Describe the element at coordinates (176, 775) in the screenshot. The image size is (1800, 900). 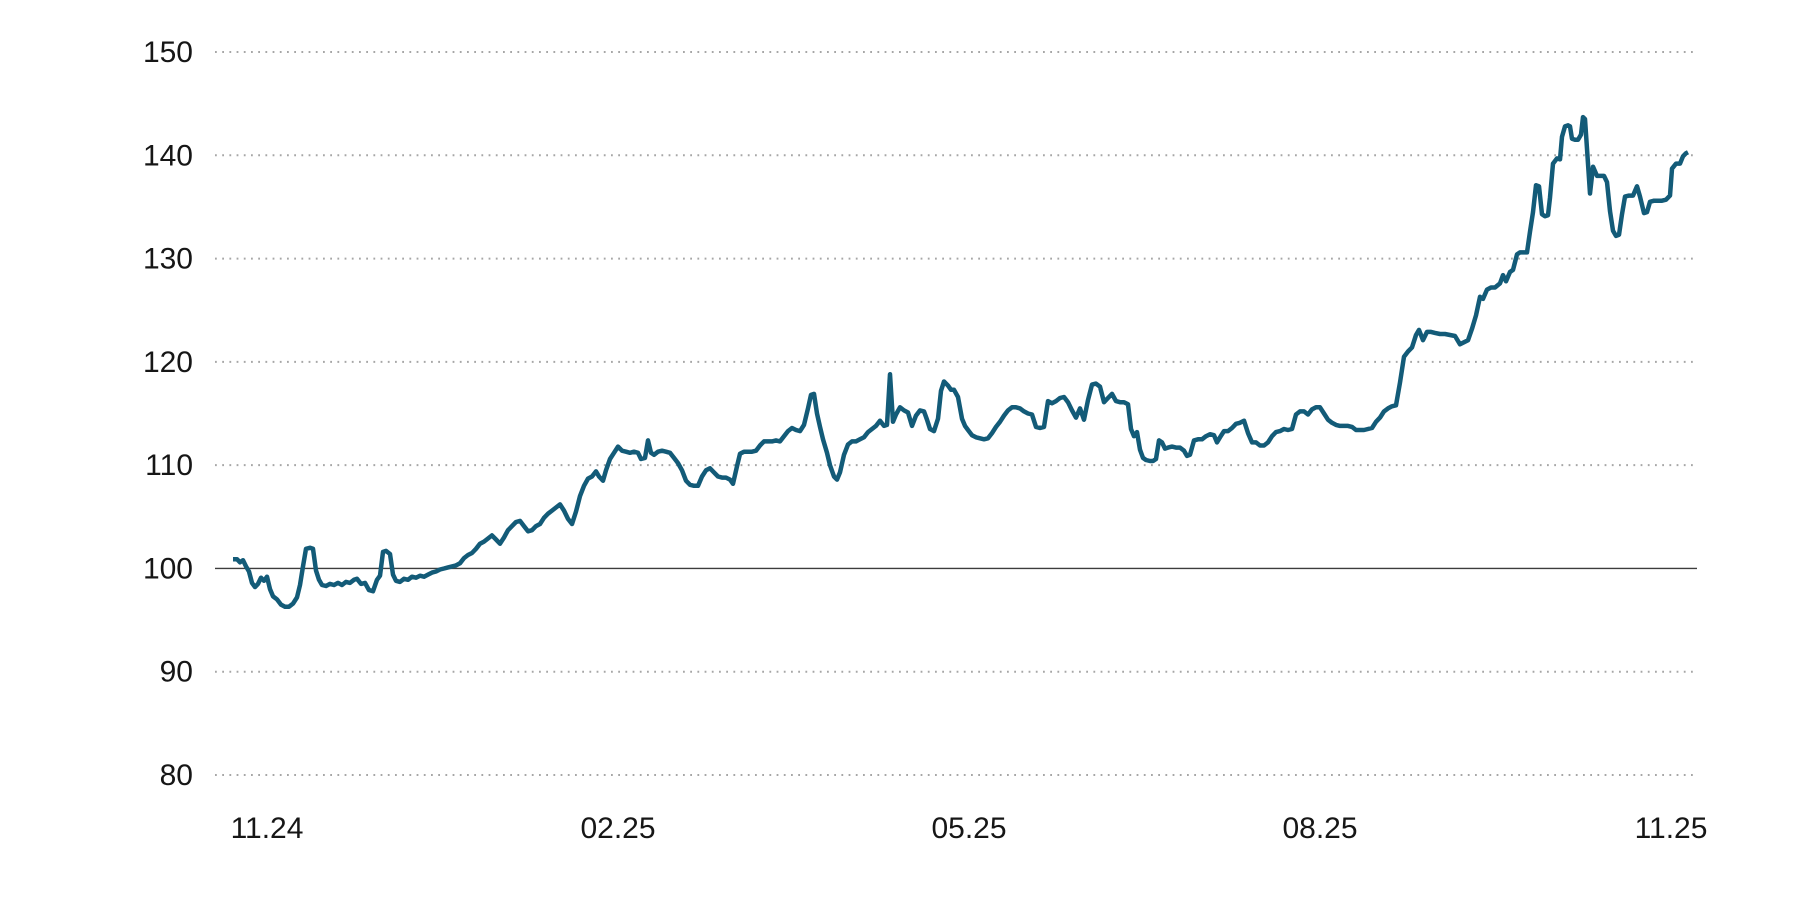
I see `y-tick-label: 80` at that location.